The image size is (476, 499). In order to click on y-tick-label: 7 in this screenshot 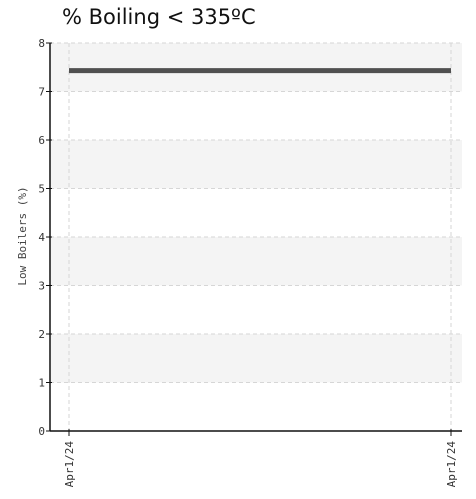, I will do `click(41, 91)`.